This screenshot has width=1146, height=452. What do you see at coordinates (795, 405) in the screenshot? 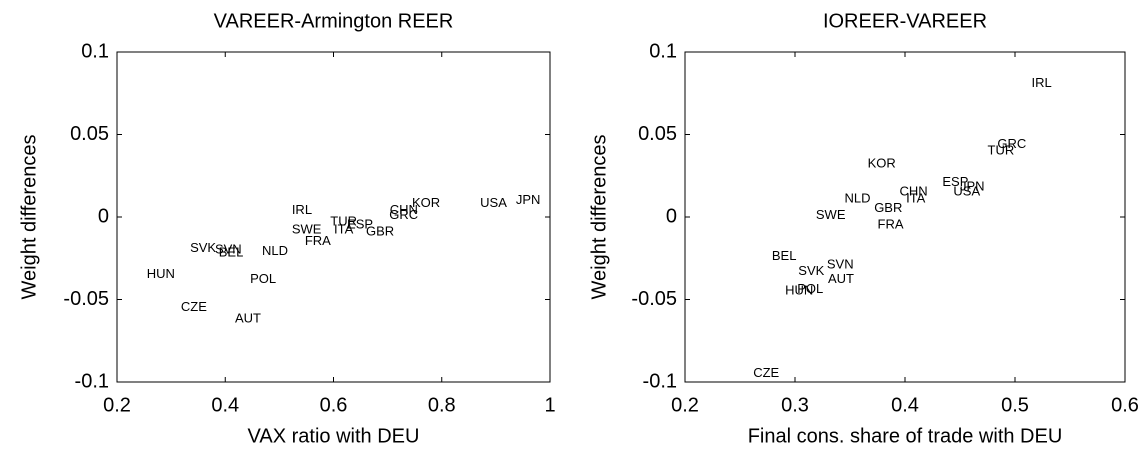
I see `x-tick-label: 0.3` at bounding box center [795, 405].